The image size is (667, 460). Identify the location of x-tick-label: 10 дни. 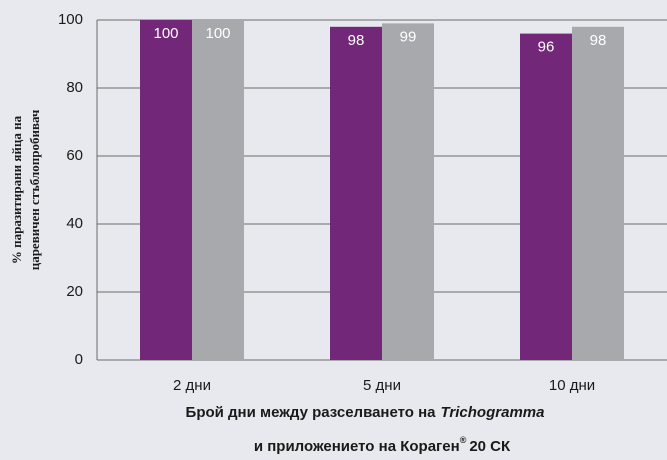
(572, 385).